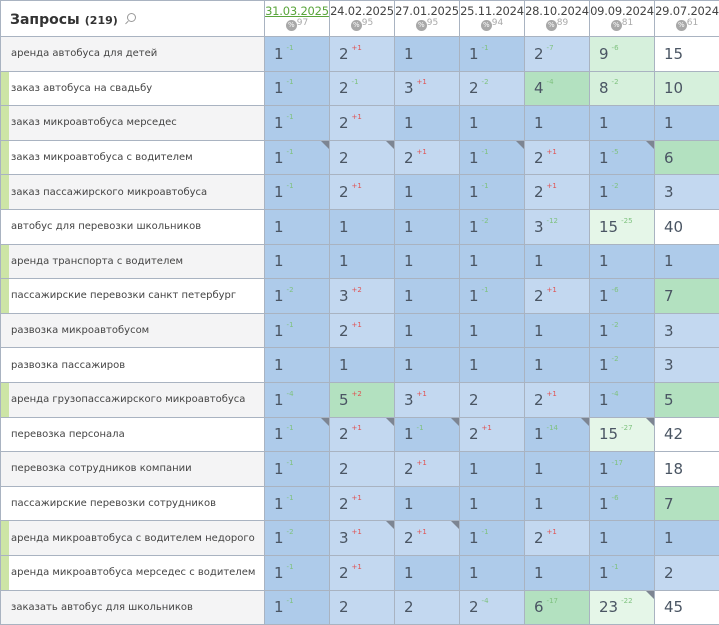  I want to click on position-cell: 5+2, so click(362, 399).